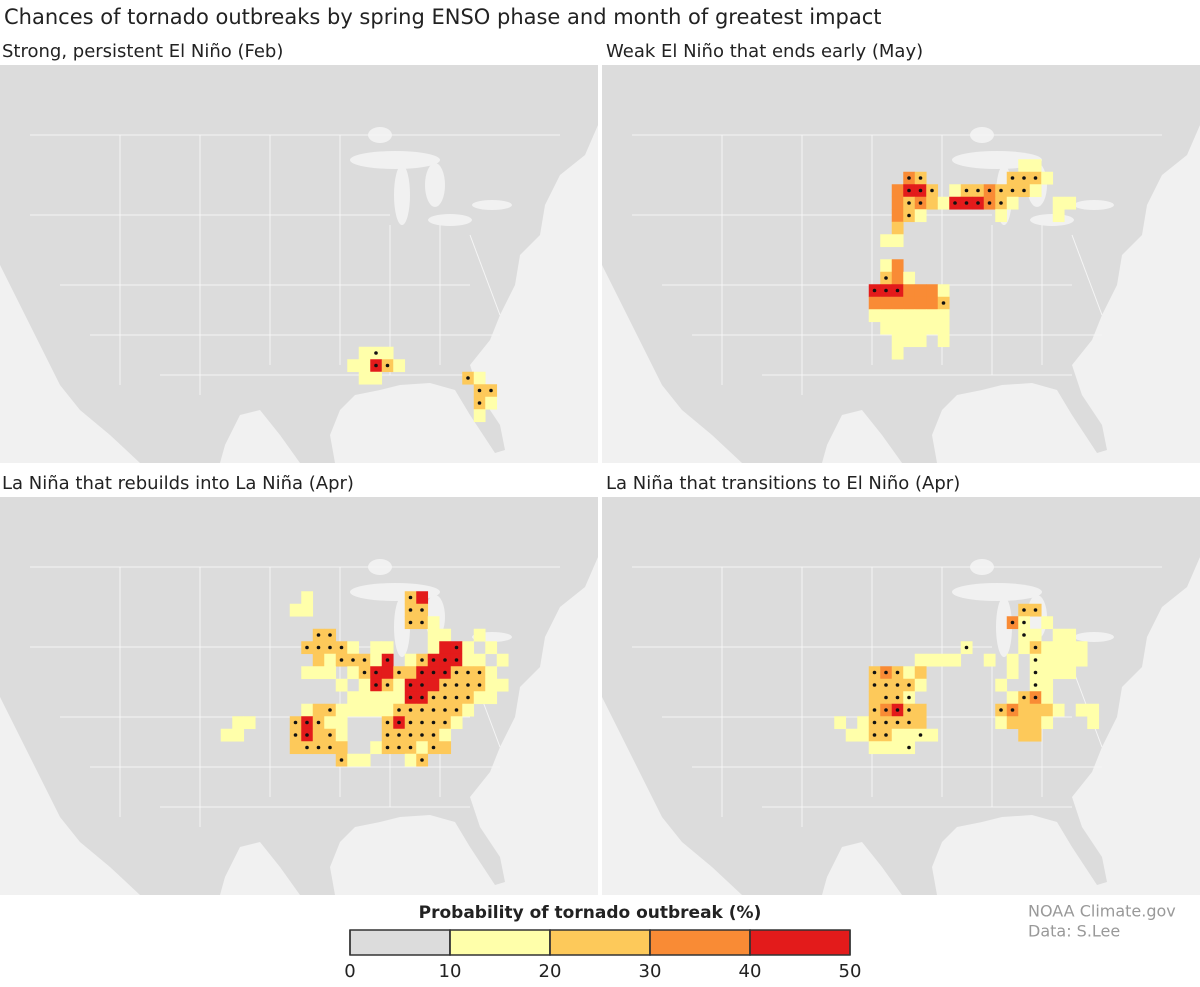 Image resolution: width=1200 pixels, height=987 pixels. I want to click on legend: 0 10 20 30 40 50, so click(602, 955).